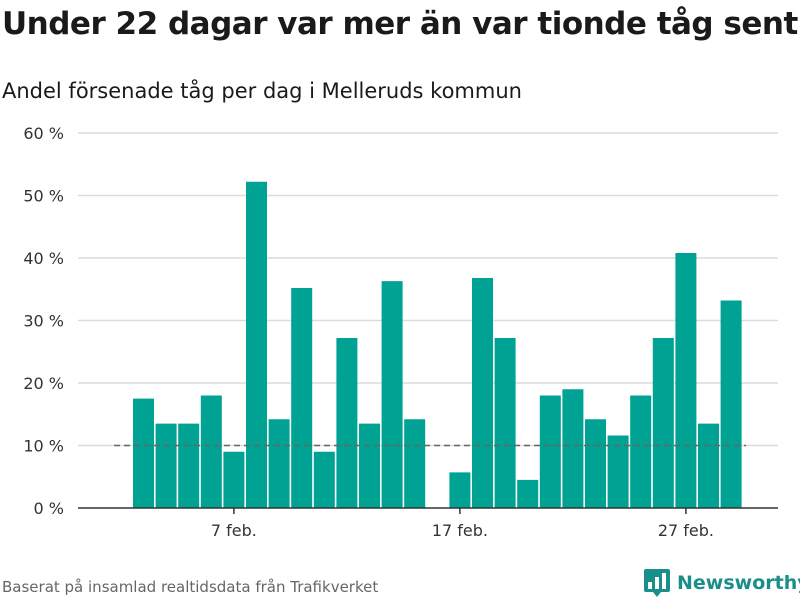 The image size is (800, 600). I want to click on y-tick-label: 30 %, so click(43, 321).